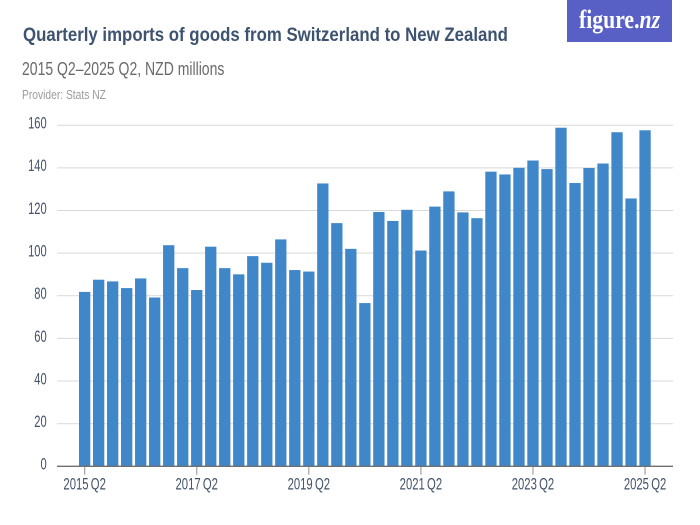  Describe the element at coordinates (37, 251) in the screenshot. I see `svg-text: 100` at that location.